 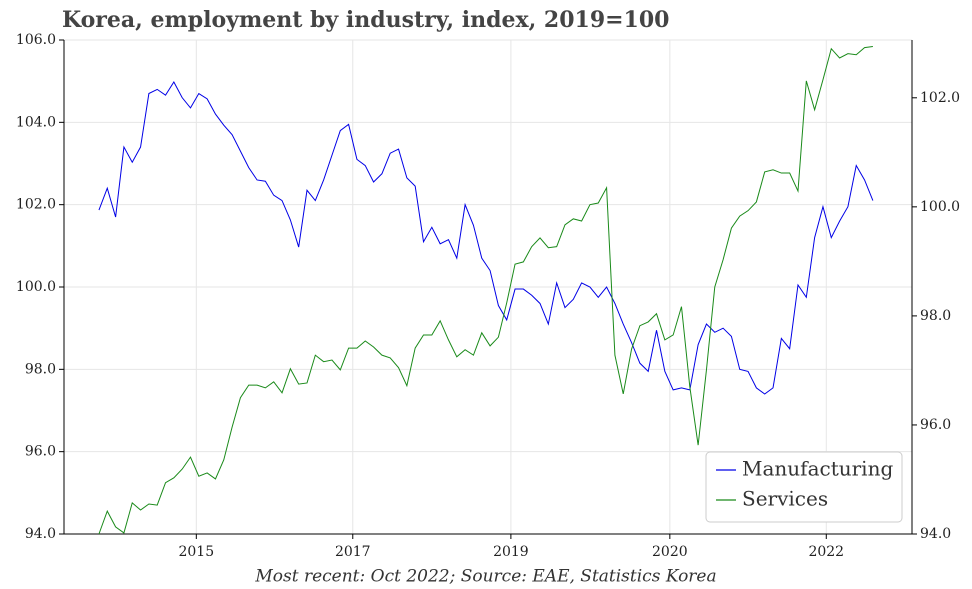 I want to click on legend-label: Manufacturing, so click(x=817, y=469).